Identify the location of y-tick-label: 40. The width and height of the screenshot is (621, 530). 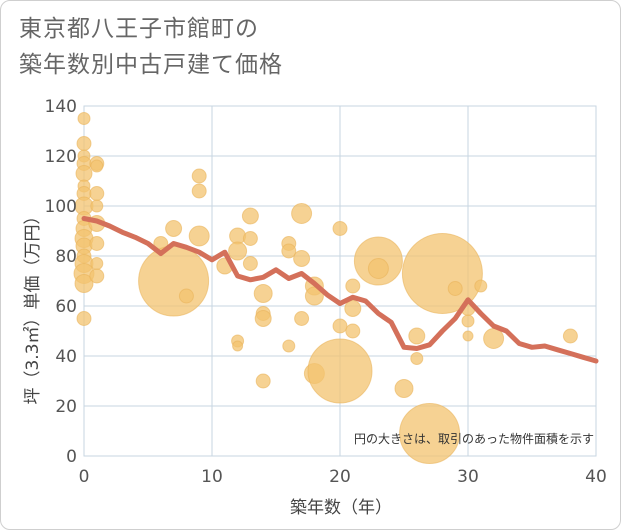
(66, 357).